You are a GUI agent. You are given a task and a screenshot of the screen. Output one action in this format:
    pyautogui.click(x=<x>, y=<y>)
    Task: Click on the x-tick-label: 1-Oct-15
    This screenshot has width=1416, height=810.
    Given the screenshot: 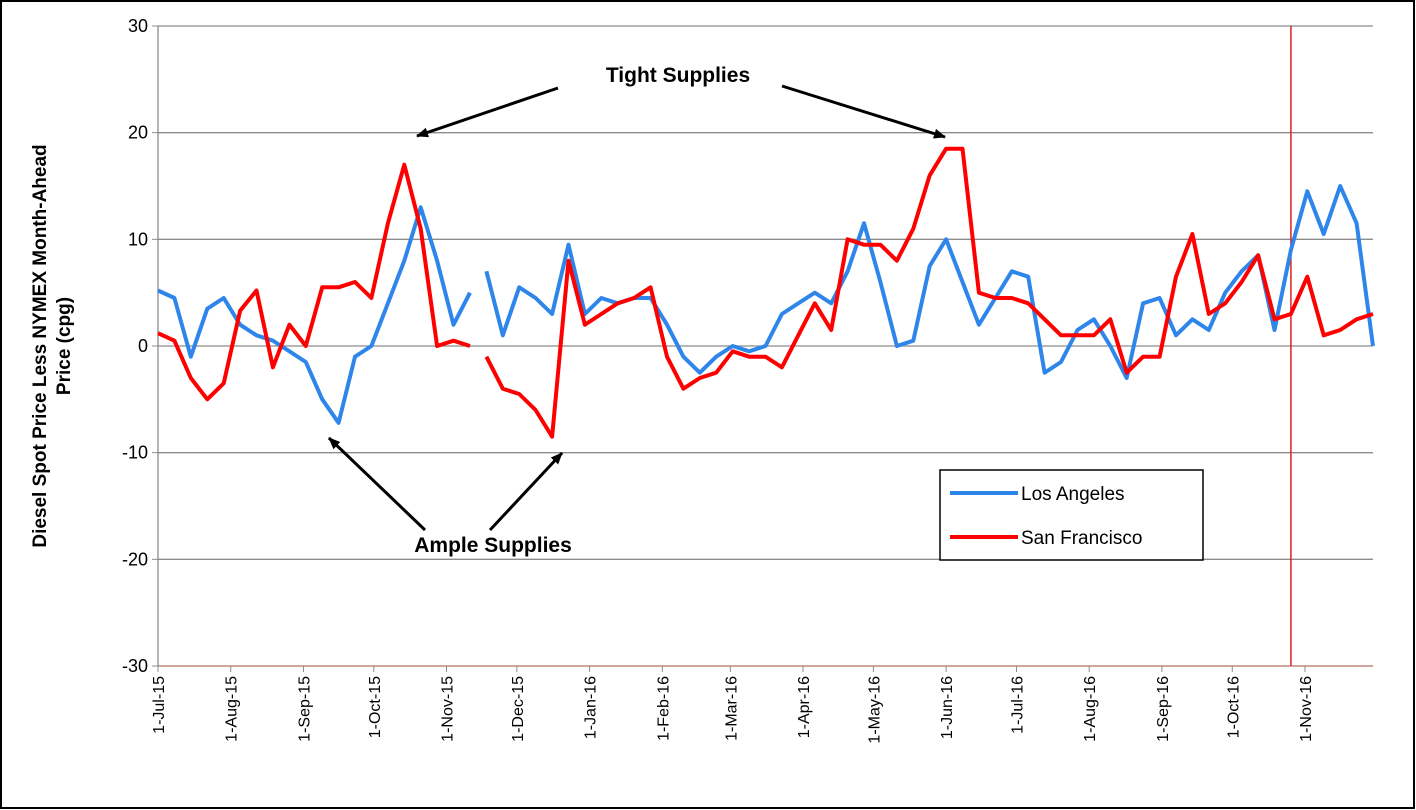 What is the action you would take?
    pyautogui.click(x=375, y=707)
    